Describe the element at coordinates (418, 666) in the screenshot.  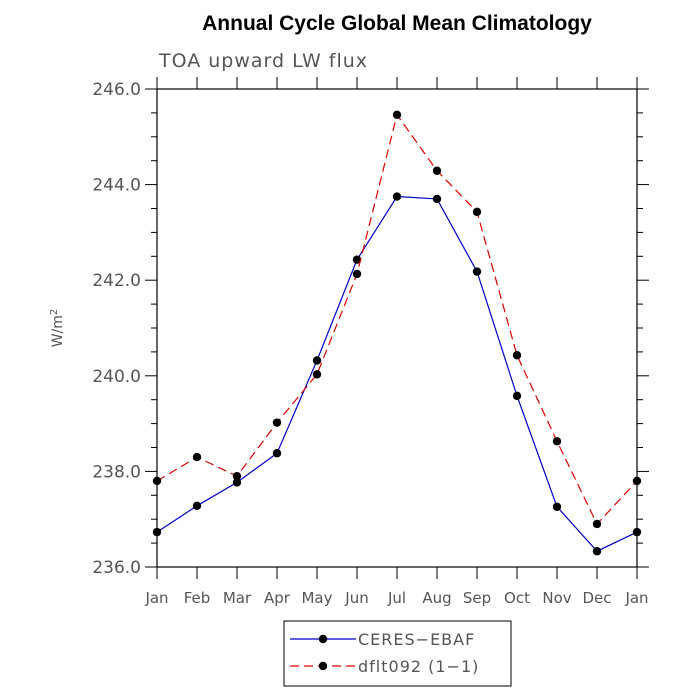
I see `legend-label-2: dflt092 (1−1)` at that location.